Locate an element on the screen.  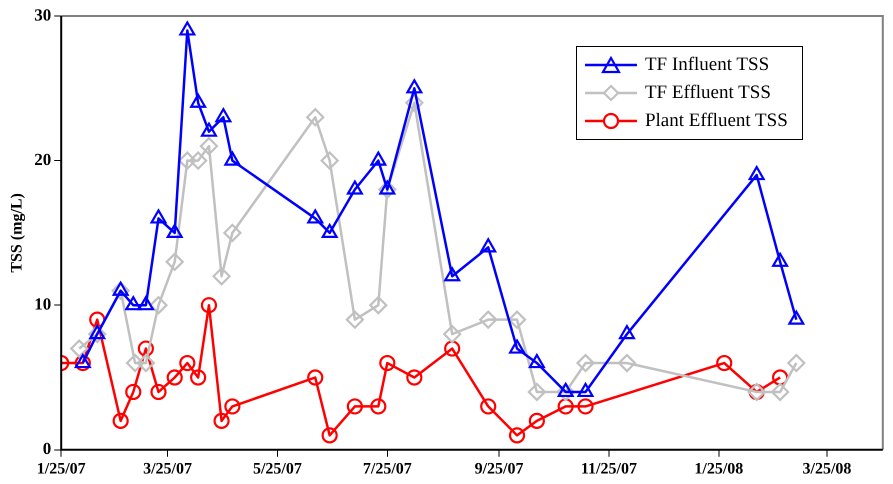
x-tick-label: 11/25/07 is located at coordinates (608, 469).